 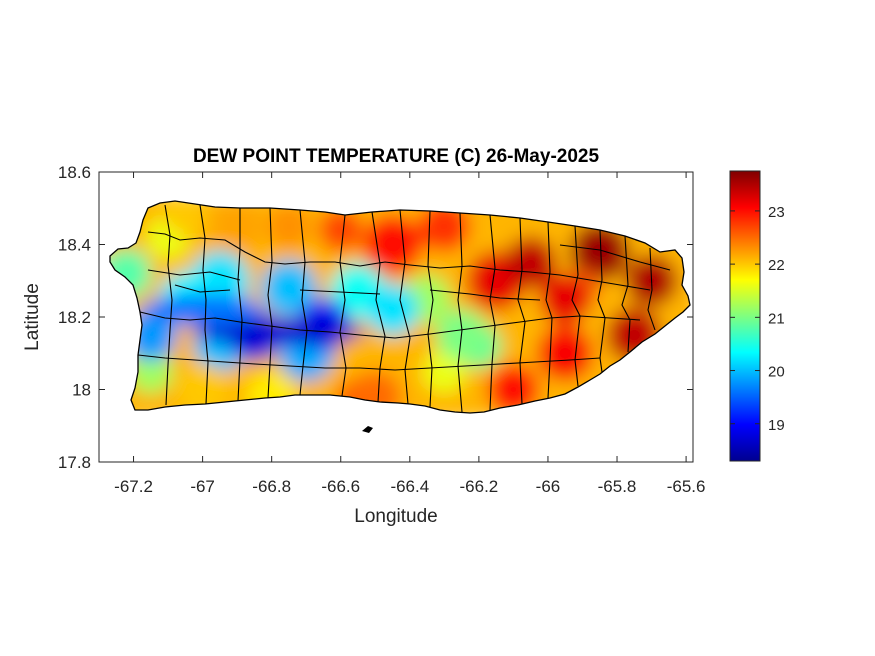 What do you see at coordinates (367, 429) in the screenshot?
I see `caja-de-muertos-islet` at bounding box center [367, 429].